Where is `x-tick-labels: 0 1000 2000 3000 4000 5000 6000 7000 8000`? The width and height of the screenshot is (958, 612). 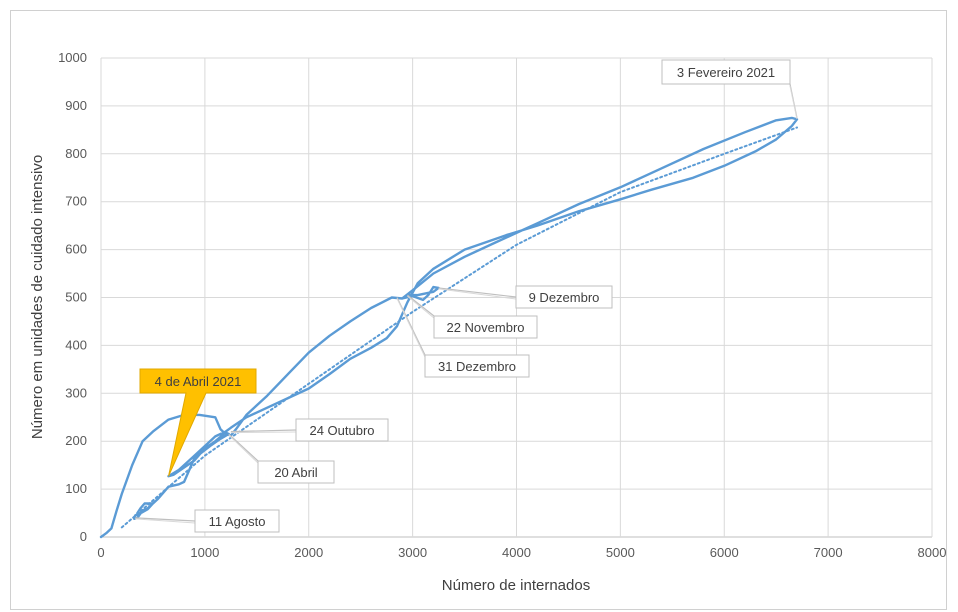
x-tick-labels: 0 1000 2000 3000 4000 5000 6000 7000 8000 is located at coordinates (521, 552).